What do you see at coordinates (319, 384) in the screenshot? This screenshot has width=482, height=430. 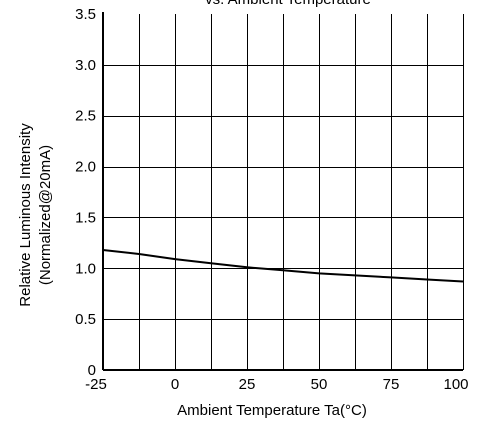 I see `x-tick-label: 50` at bounding box center [319, 384].